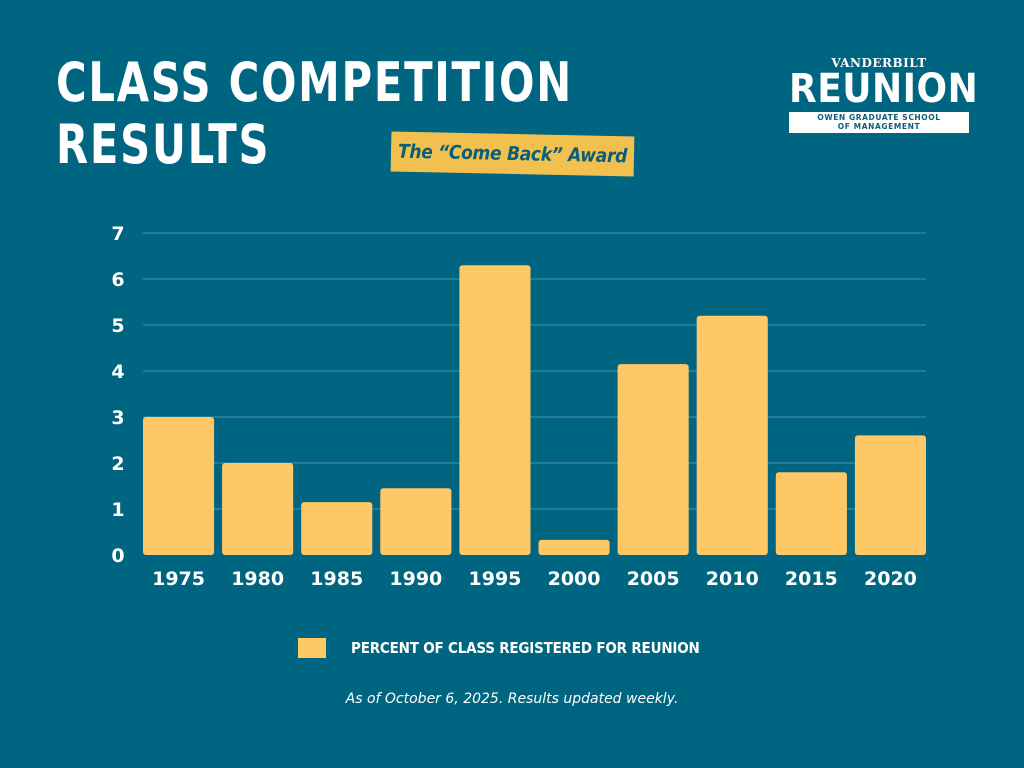 This screenshot has height=768, width=1024. What do you see at coordinates (312, 648) in the screenshot?
I see `legend-swatch` at bounding box center [312, 648].